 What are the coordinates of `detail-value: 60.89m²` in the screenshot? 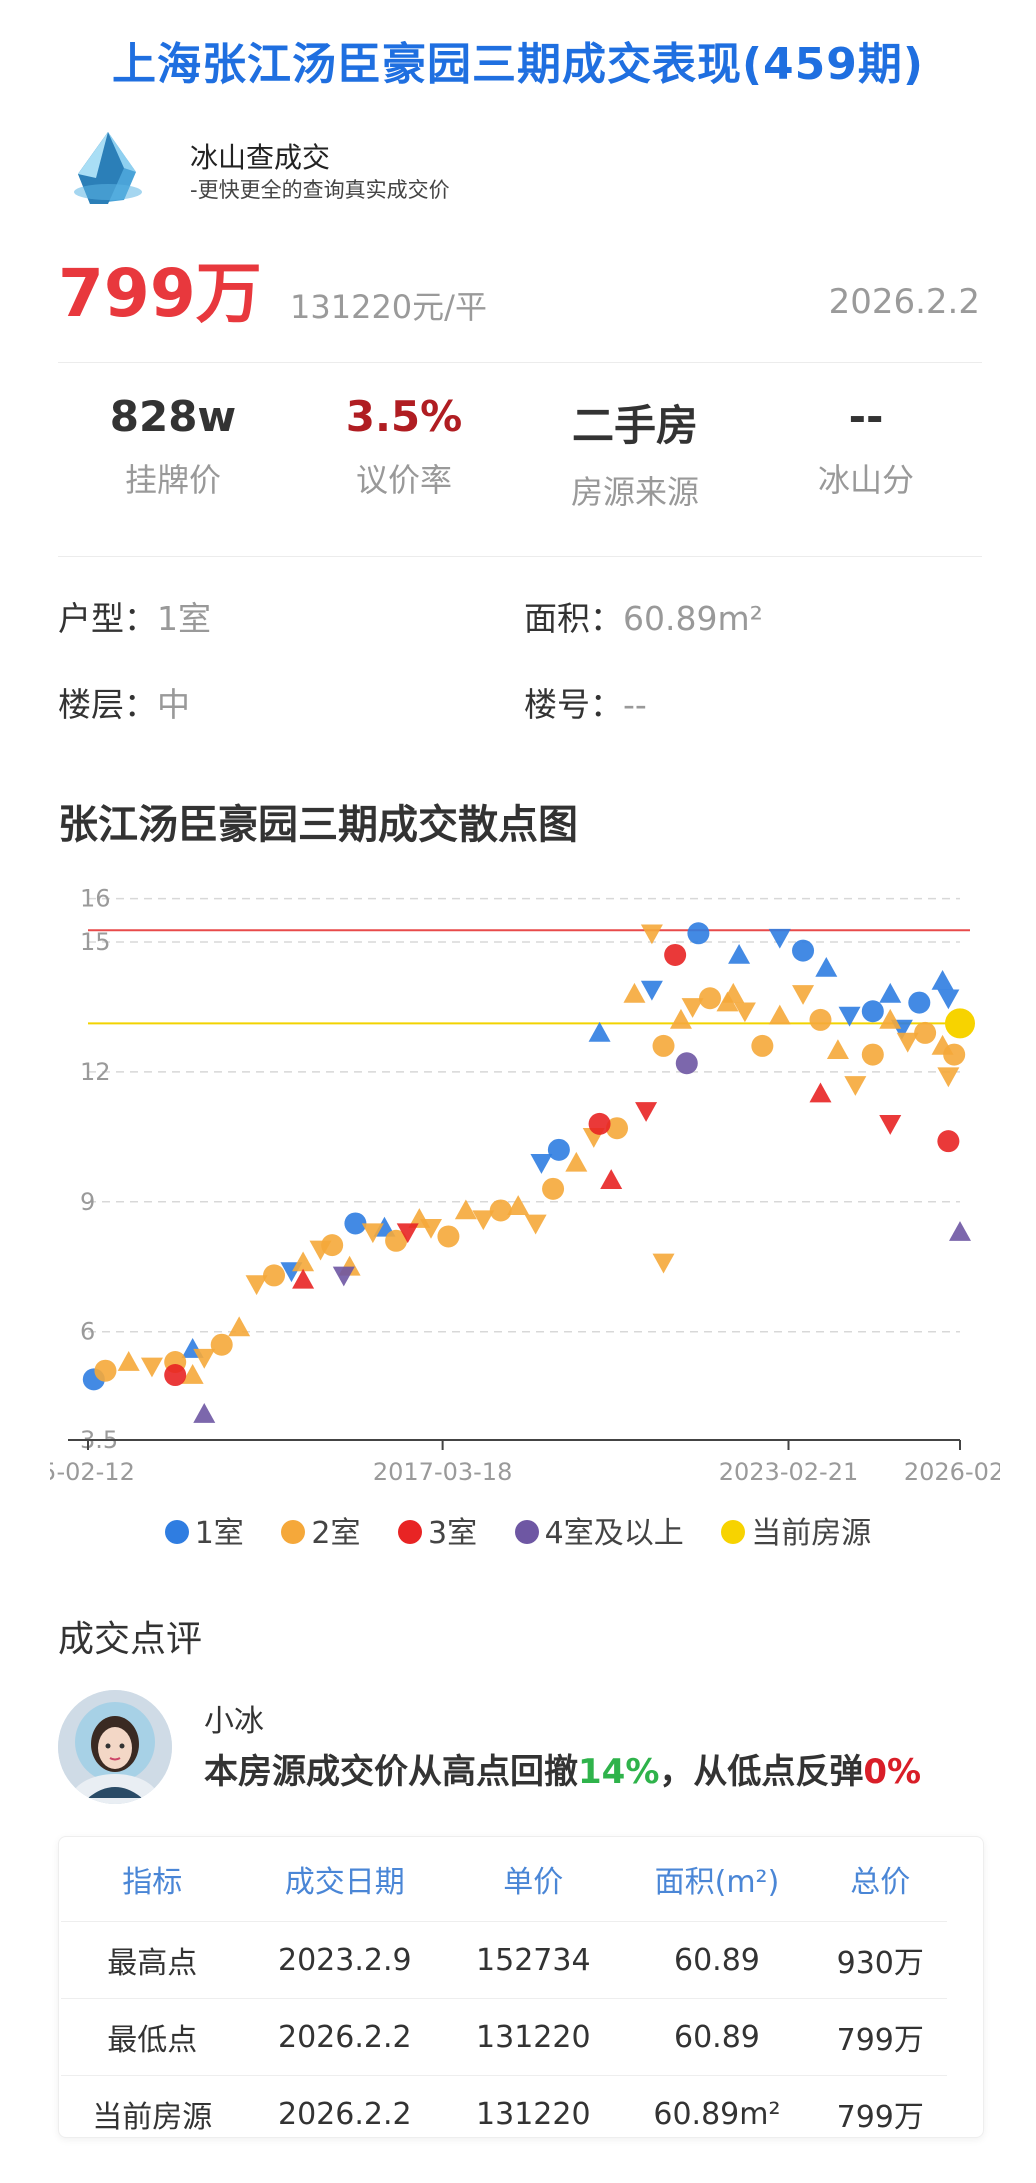 It's located at (693, 618).